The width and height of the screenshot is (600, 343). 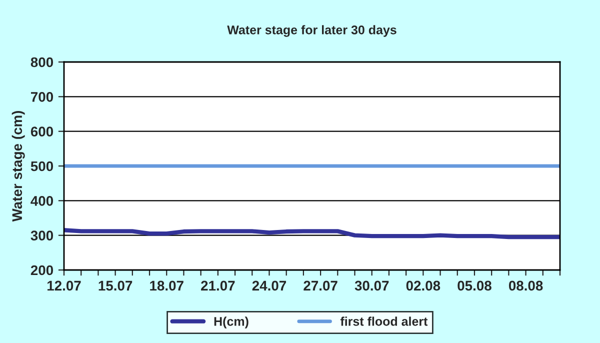 What do you see at coordinates (311, 31) in the screenshot?
I see `chart-title: Water stage for later 30 days` at bounding box center [311, 31].